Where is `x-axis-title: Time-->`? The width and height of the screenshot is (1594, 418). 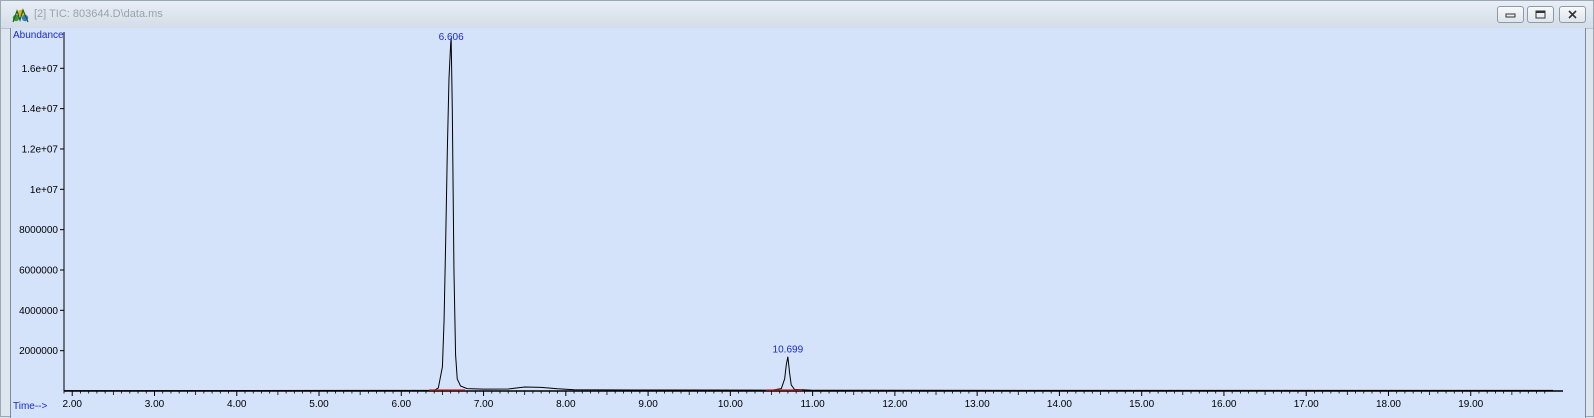 x-axis-title: Time--> is located at coordinates (30, 406).